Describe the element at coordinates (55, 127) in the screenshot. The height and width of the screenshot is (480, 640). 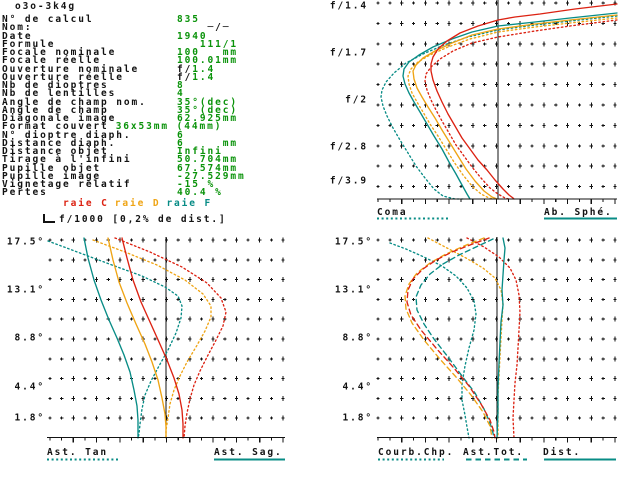
I see `param-label: Format couvert` at that location.